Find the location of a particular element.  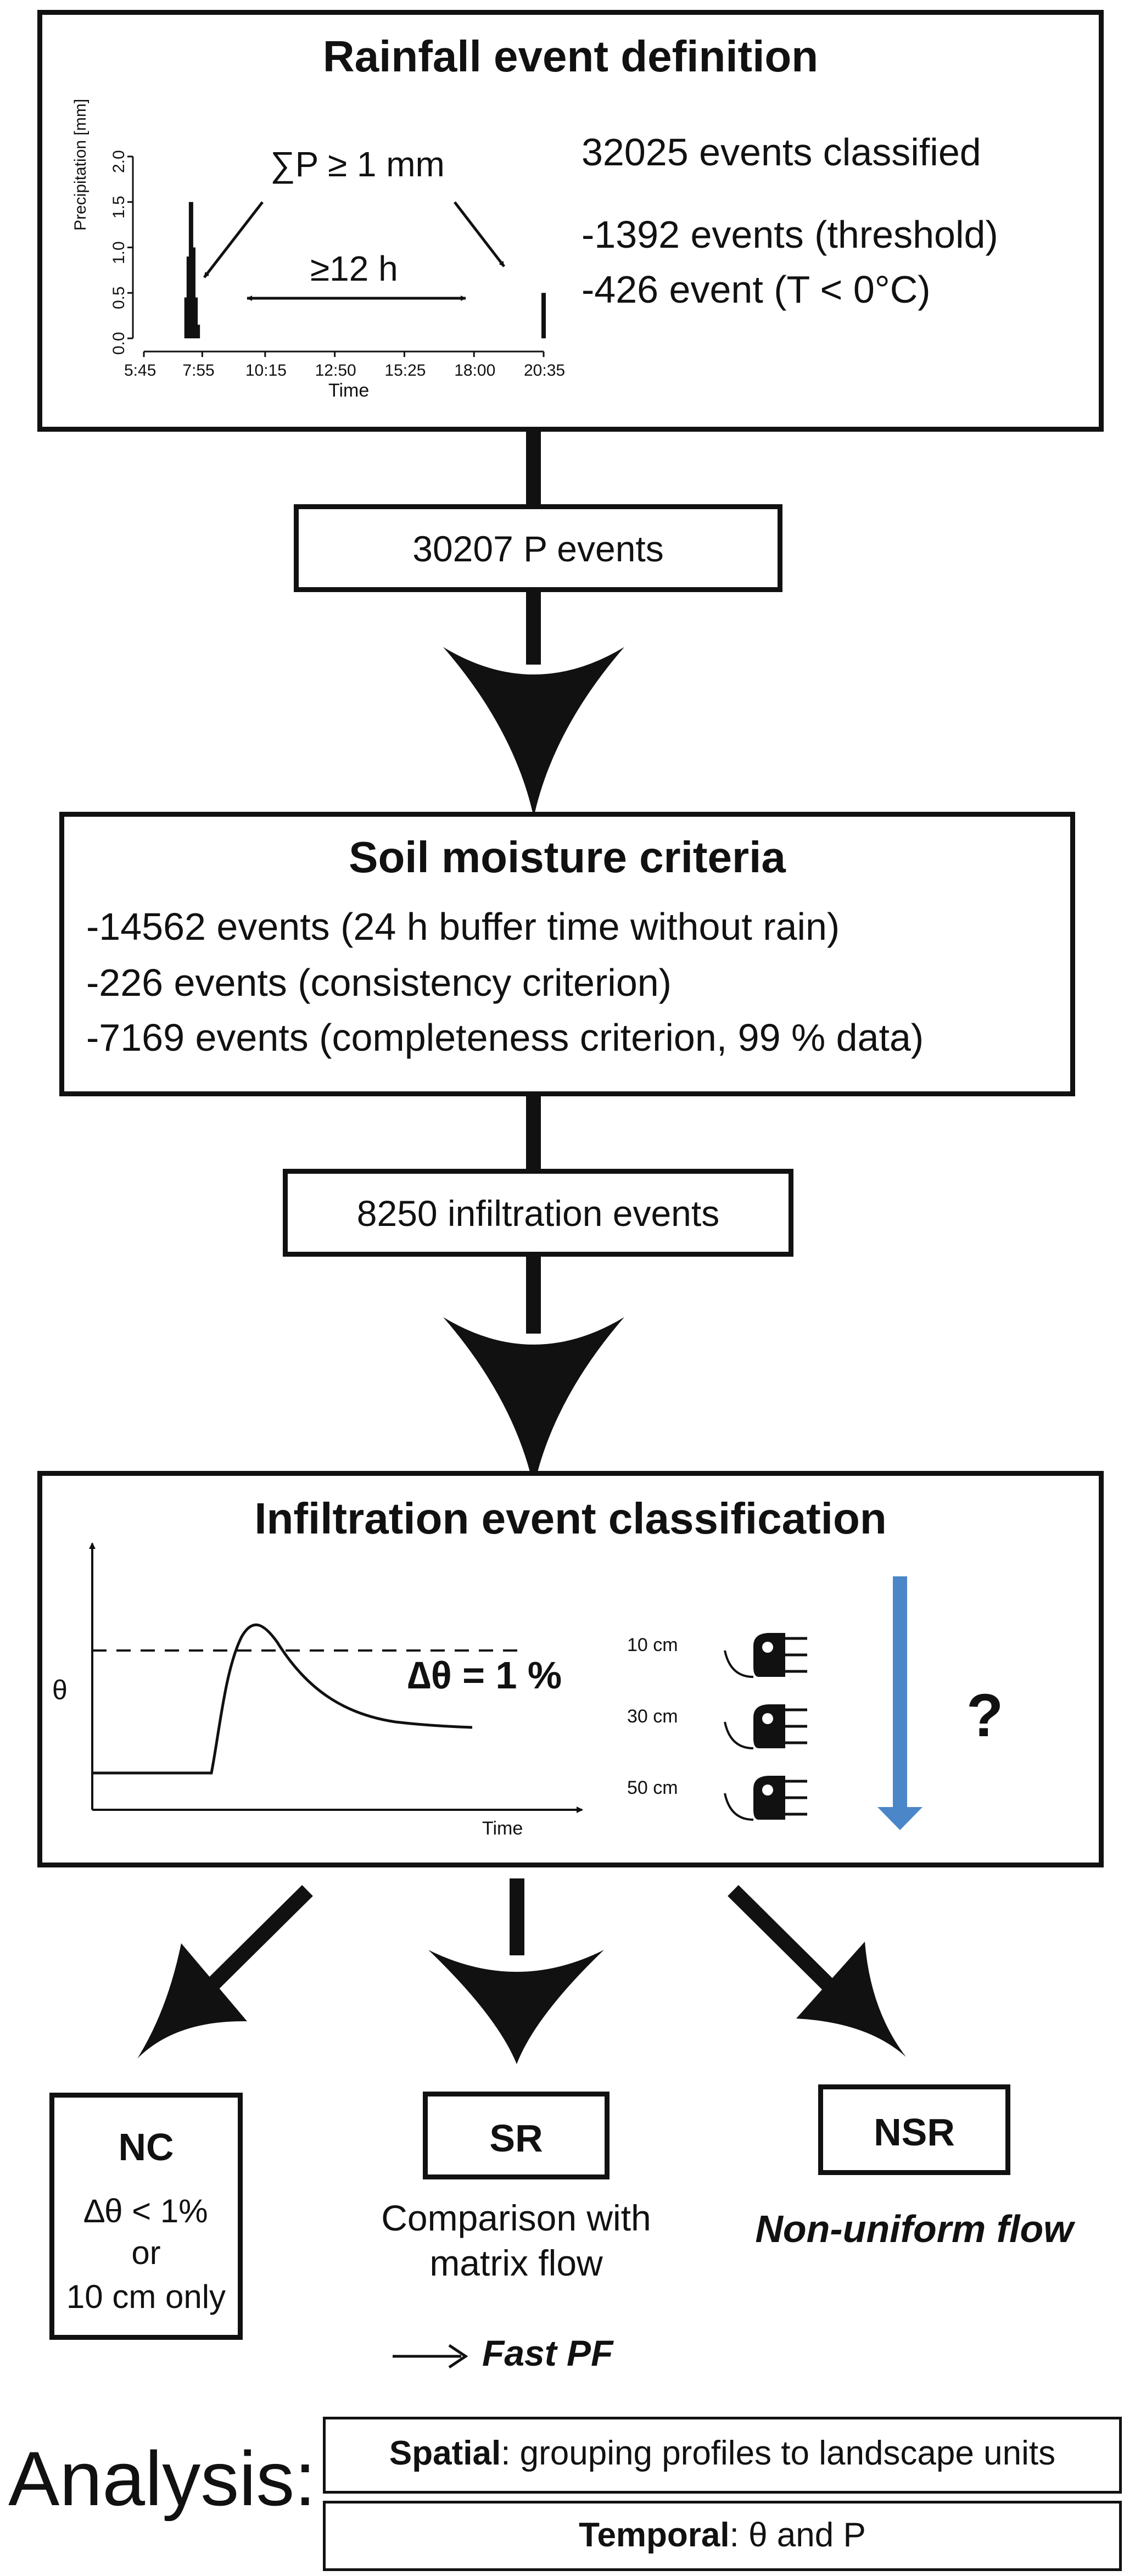

soil-title: Soil moisture criteria is located at coordinates (567, 857).